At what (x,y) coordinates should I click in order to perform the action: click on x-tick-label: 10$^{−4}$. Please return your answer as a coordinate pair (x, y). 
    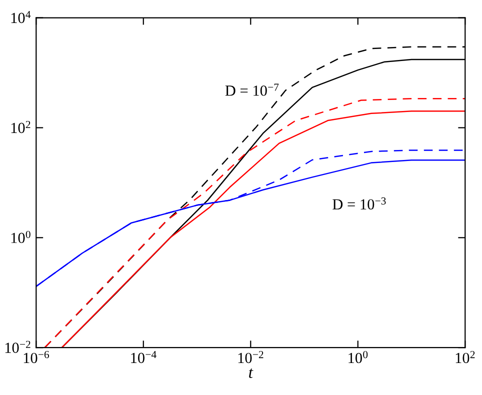
    Looking at the image, I should click on (143, 357).